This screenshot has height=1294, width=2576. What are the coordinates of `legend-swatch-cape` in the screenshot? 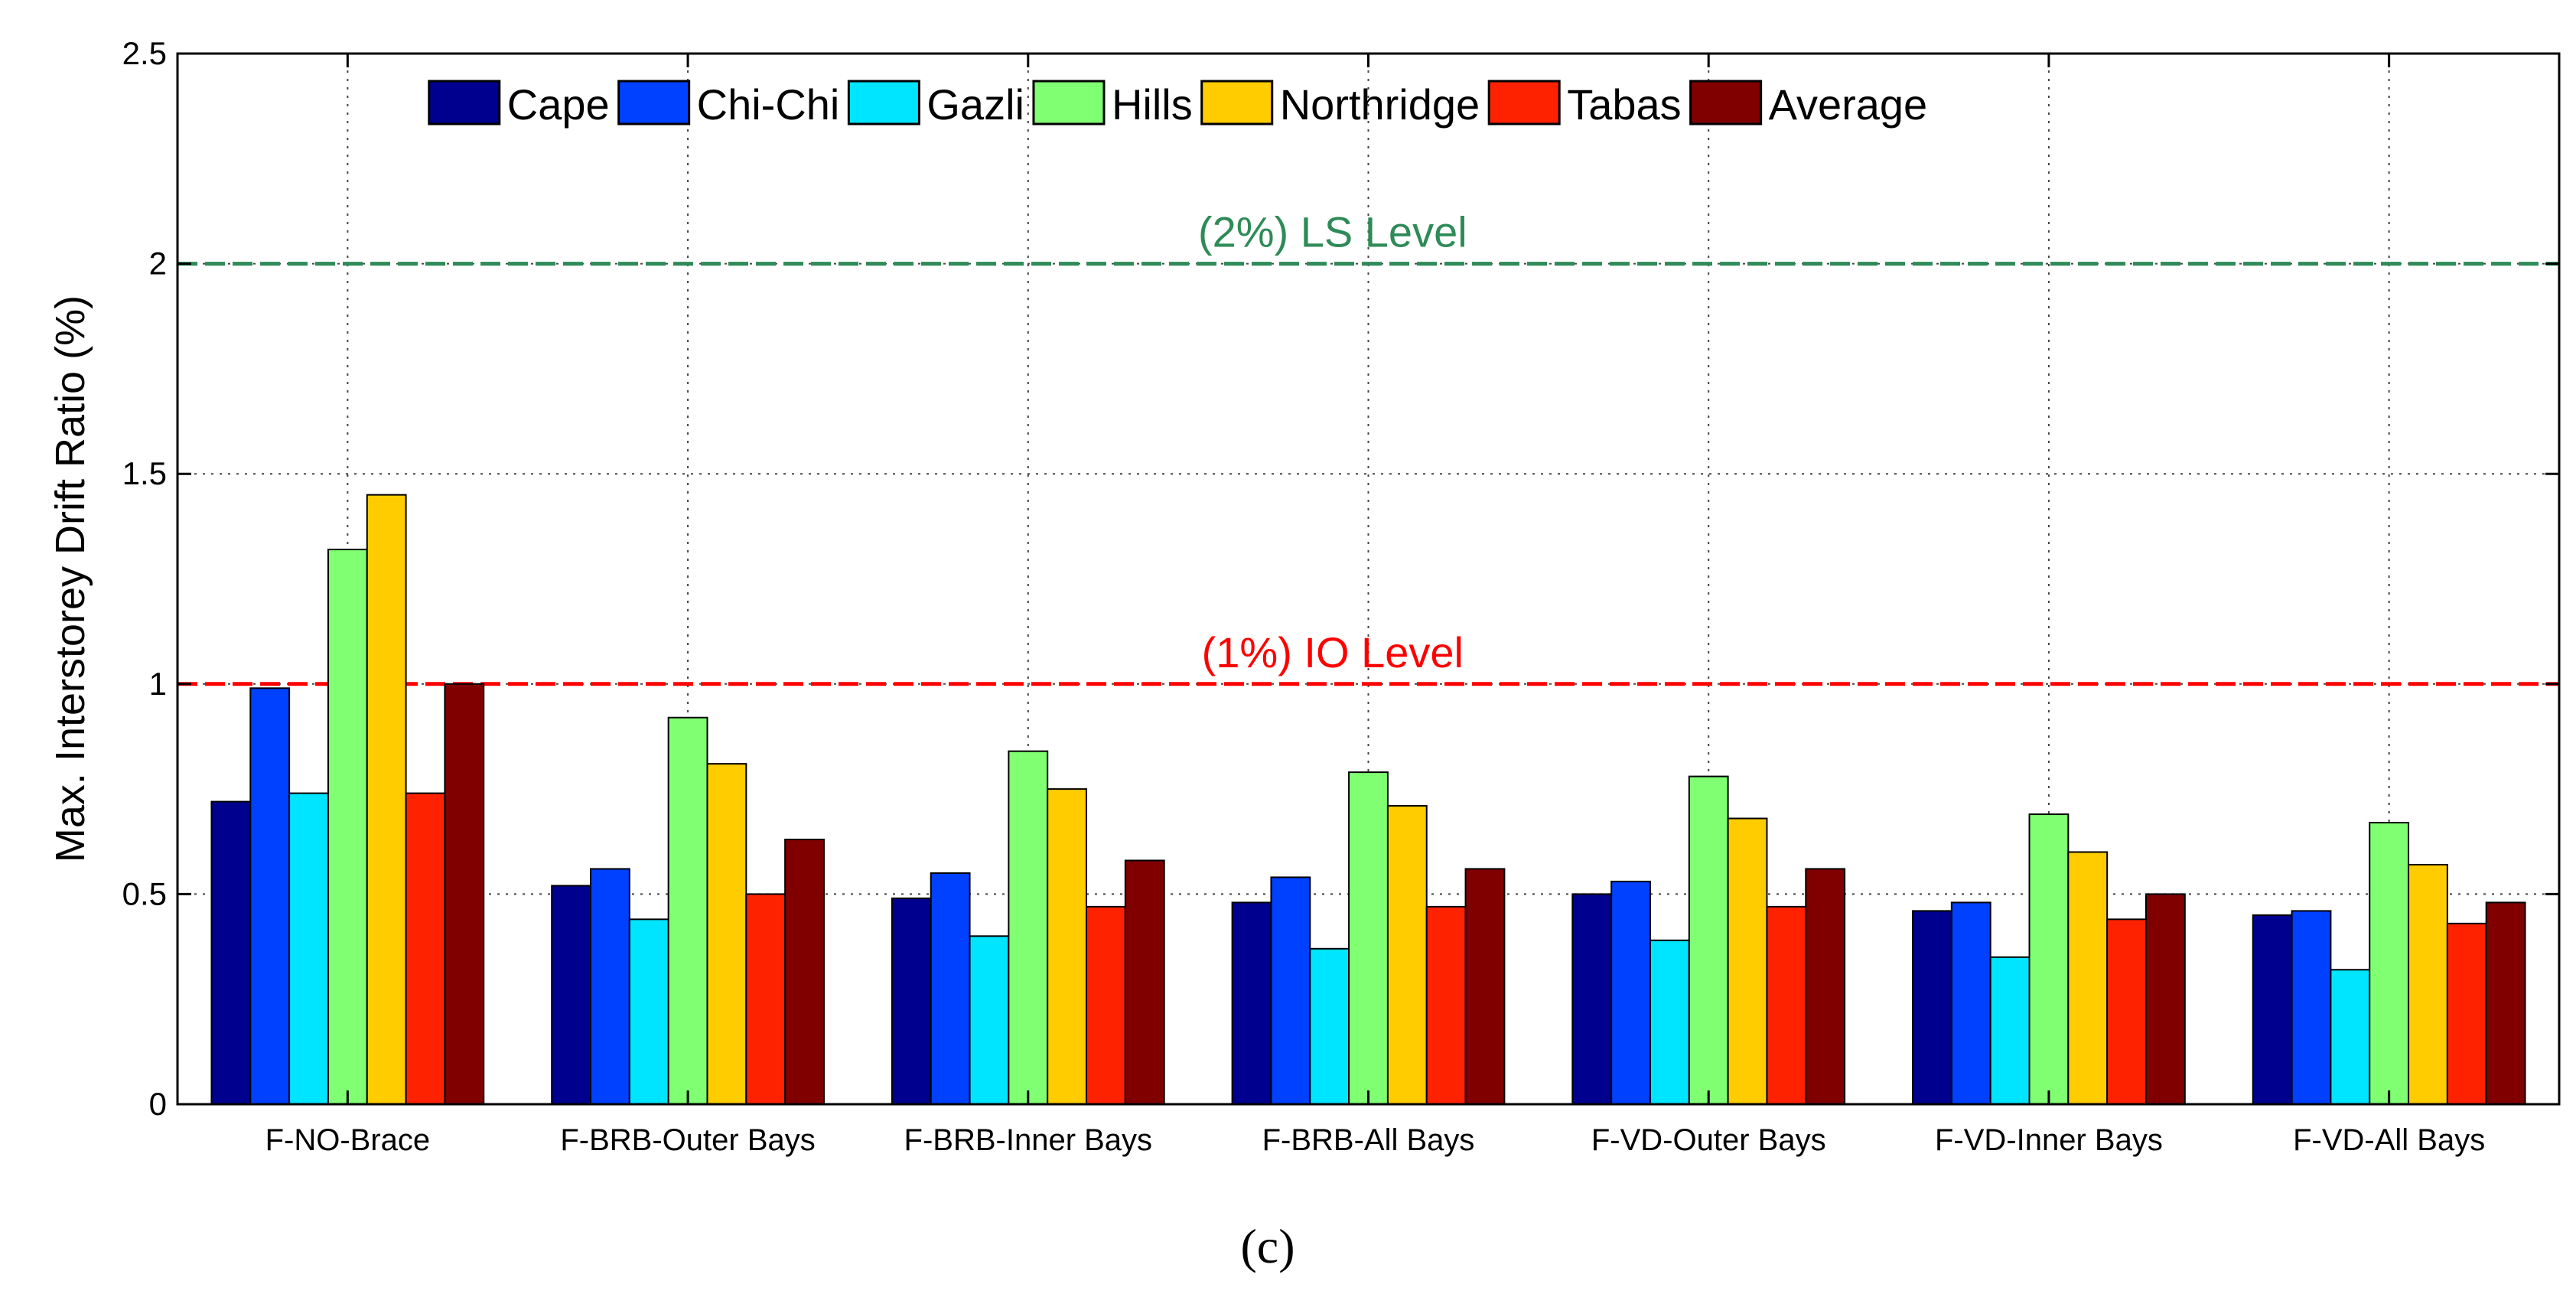 It's located at (465, 102).